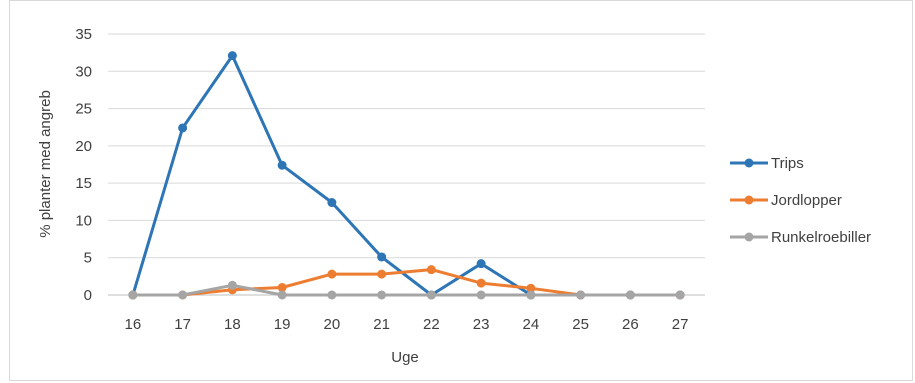 This screenshot has width=915, height=383. Describe the element at coordinates (531, 324) in the screenshot. I see `x-tick-label: 24` at that location.